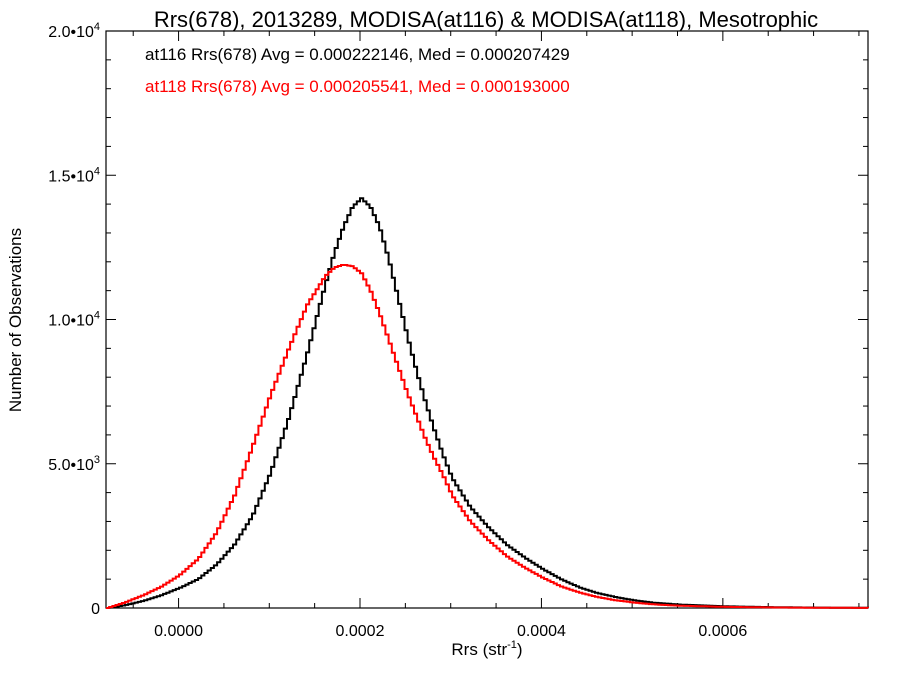 The image size is (900, 675). Describe the element at coordinates (71, 176) in the screenshot. I see `y-tick-mantissa: 1.5•10` at that location.